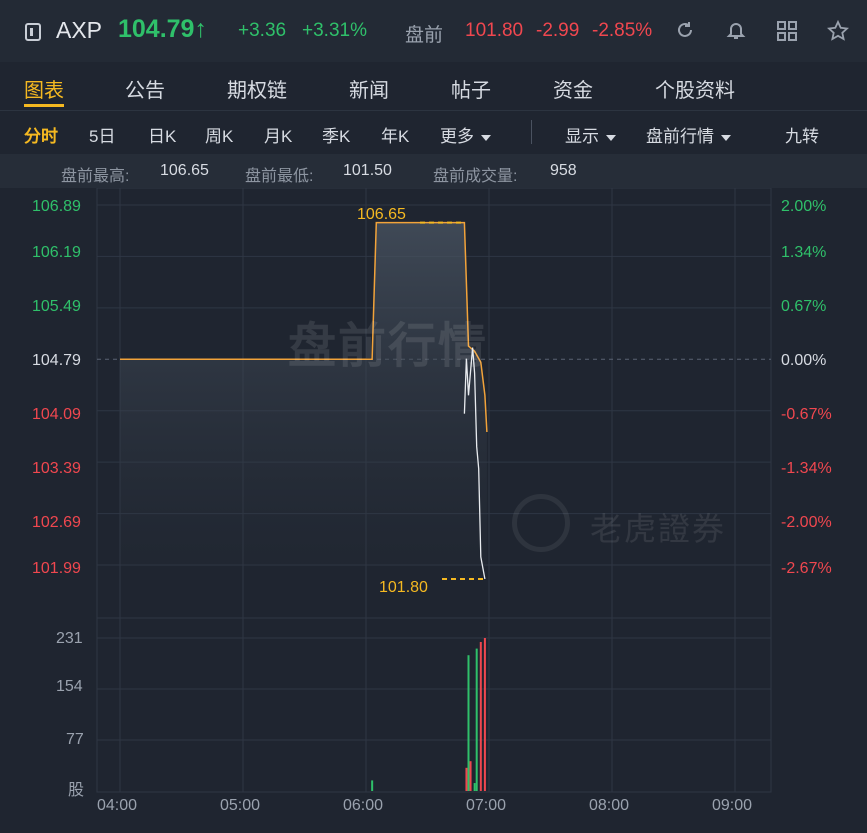 This screenshot has height=833, width=867. Describe the element at coordinates (278, 136) in the screenshot. I see `period-monthly: 月K` at that location.